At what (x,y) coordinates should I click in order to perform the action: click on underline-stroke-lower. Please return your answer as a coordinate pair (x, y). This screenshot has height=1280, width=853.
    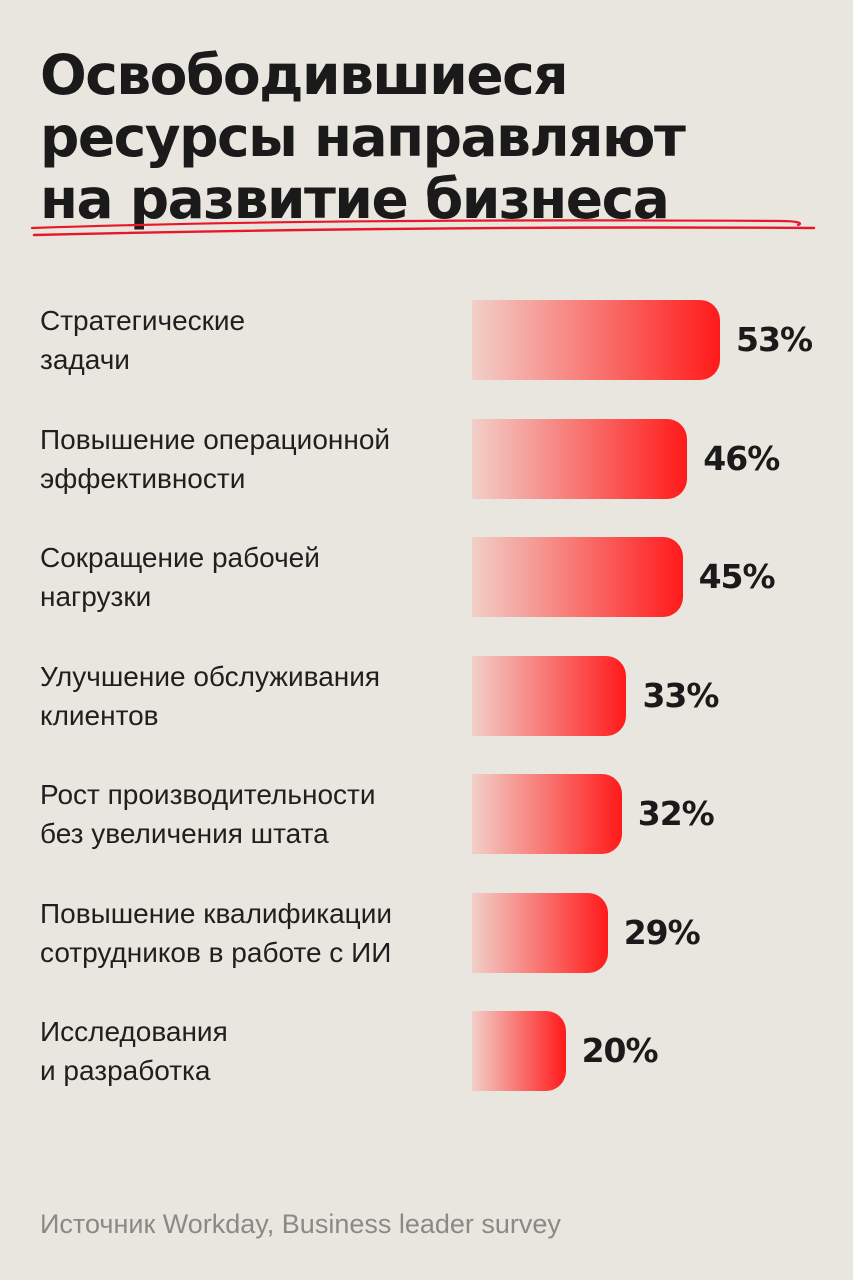
    Looking at the image, I should click on (424, 231).